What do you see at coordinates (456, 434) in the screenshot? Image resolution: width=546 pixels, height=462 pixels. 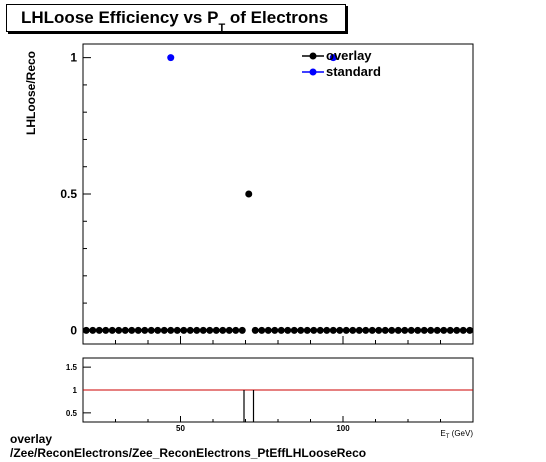 I see `x-axis-label: ET (GeV)` at bounding box center [456, 434].